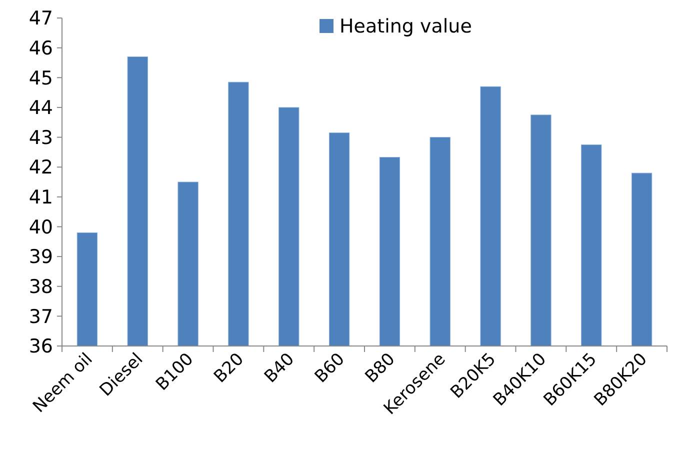 The image size is (679, 453). What do you see at coordinates (40, 317) in the screenshot?
I see `y-tick-label: 37` at bounding box center [40, 317].